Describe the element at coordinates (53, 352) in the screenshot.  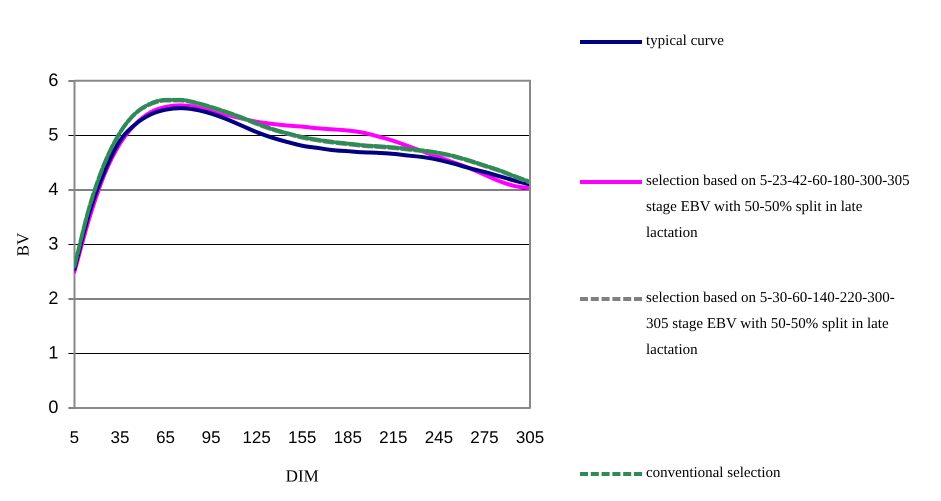
I see `y-tick-label: 1` at that location.